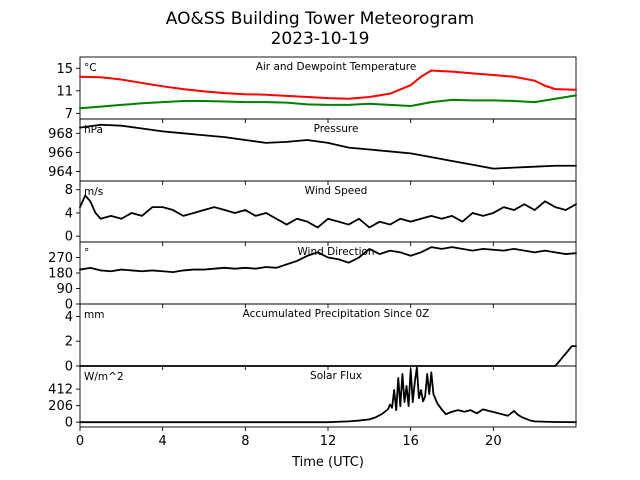  What do you see at coordinates (320, 39) in the screenshot?
I see `figure-title-line2: 2023-10-19` at bounding box center [320, 39].